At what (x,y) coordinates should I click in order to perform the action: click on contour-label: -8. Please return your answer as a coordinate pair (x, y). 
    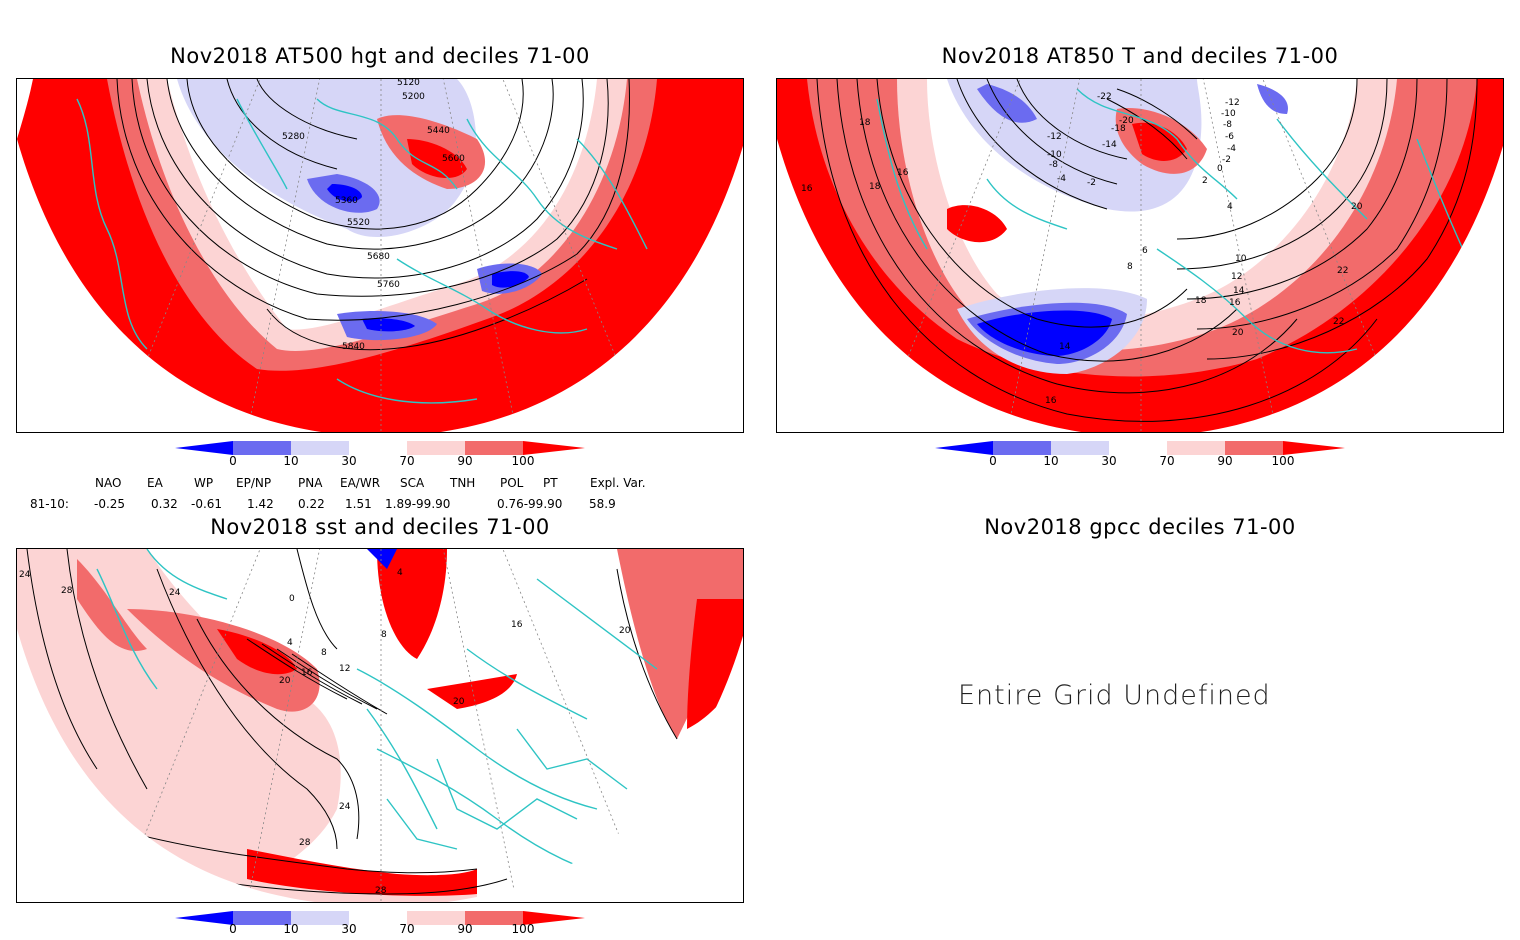
    Looking at the image, I should click on (1227, 125).